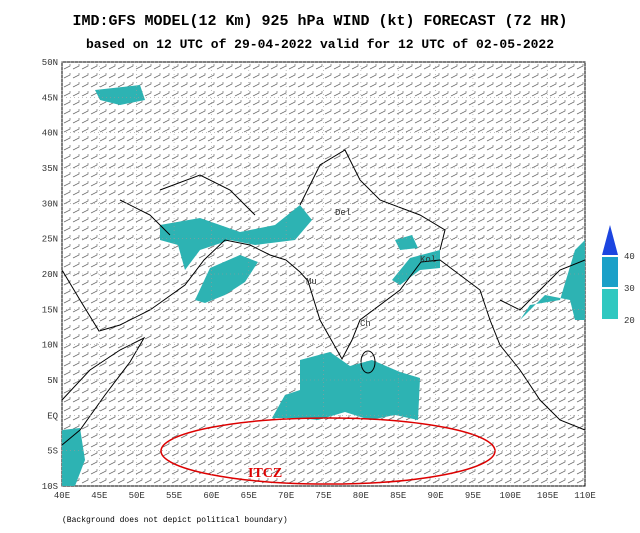 The width and height of the screenshot is (640, 533). What do you see at coordinates (50, 63) in the screenshot?
I see `lat-label: 50N` at bounding box center [50, 63].